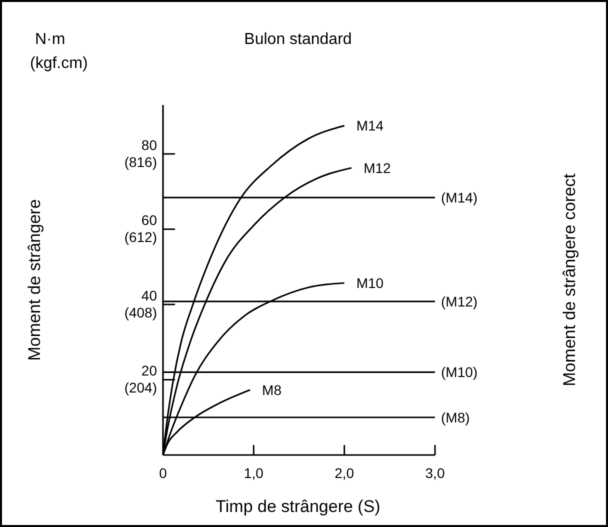 This screenshot has height=527, width=608. What do you see at coordinates (459, 301) in the screenshot?
I see `ref-line-label: (M12)` at bounding box center [459, 301].